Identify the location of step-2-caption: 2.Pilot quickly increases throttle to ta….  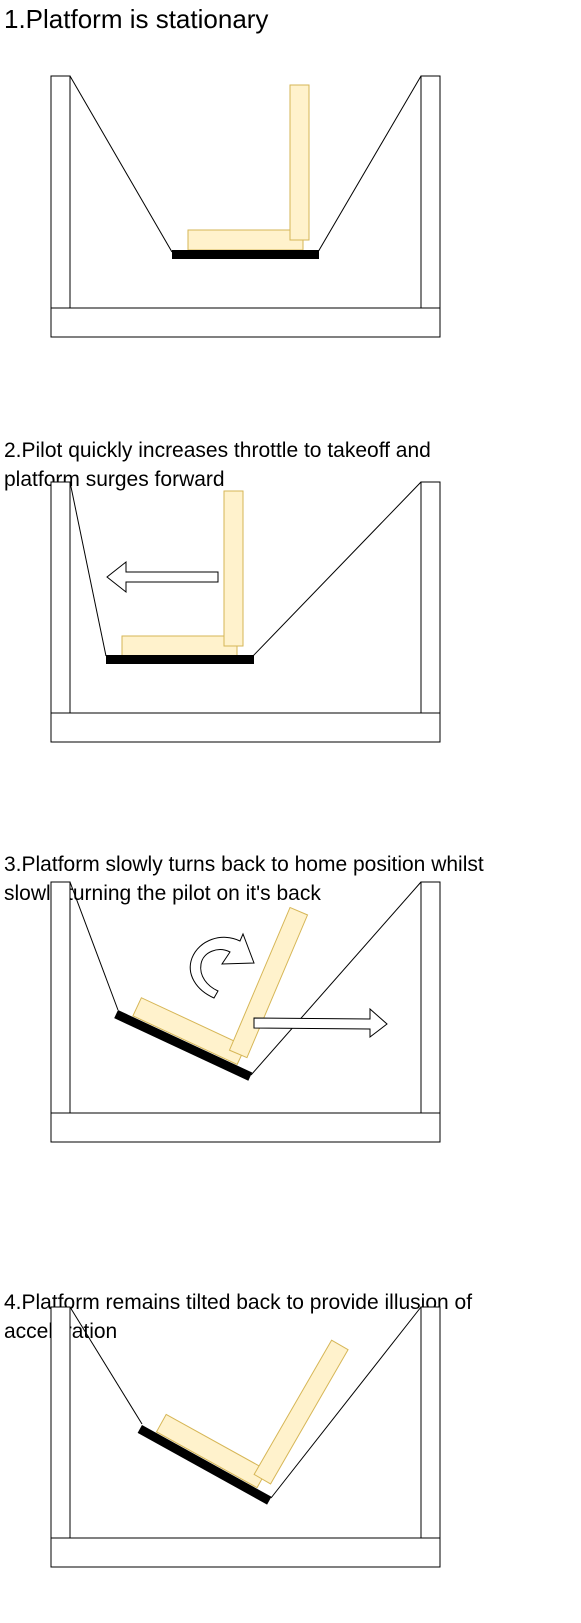
(217, 465).